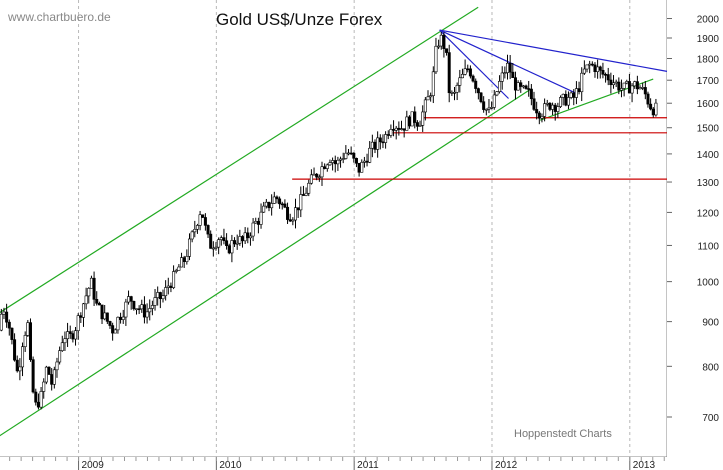 This screenshot has height=470, width=723. Describe the element at coordinates (299, 19) in the screenshot. I see `chart-title: Gold US$/Unze Forex` at that location.